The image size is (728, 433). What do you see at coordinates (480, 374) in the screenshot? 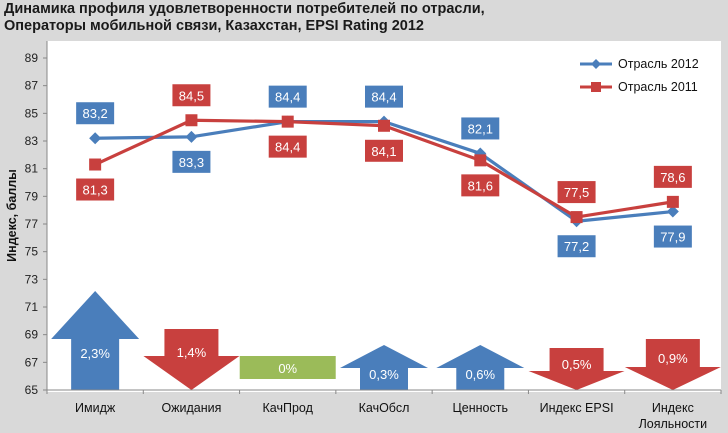
I see `change-arrow-label: 0,6%` at bounding box center [480, 374].